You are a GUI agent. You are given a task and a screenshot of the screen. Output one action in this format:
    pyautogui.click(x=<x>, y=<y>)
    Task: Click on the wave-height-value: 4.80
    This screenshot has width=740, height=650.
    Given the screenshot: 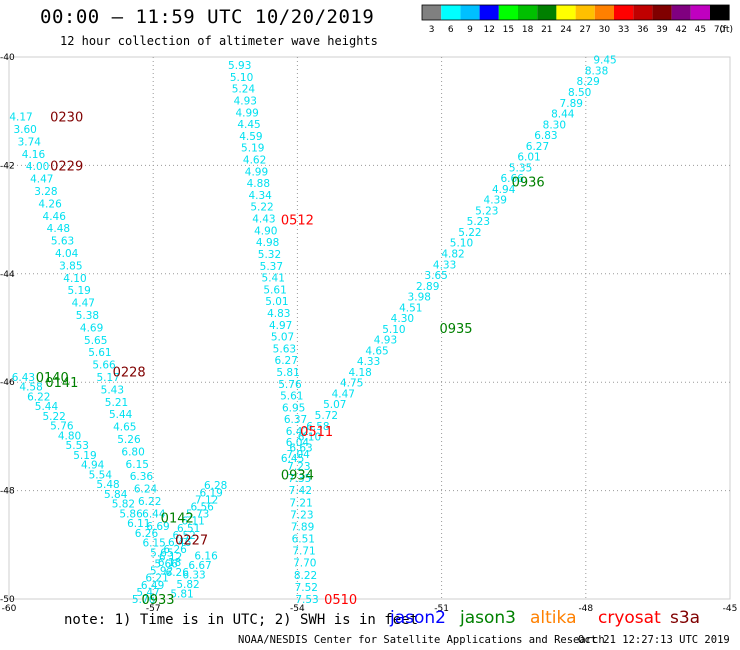 What is the action you would take?
    pyautogui.click(x=69, y=436)
    